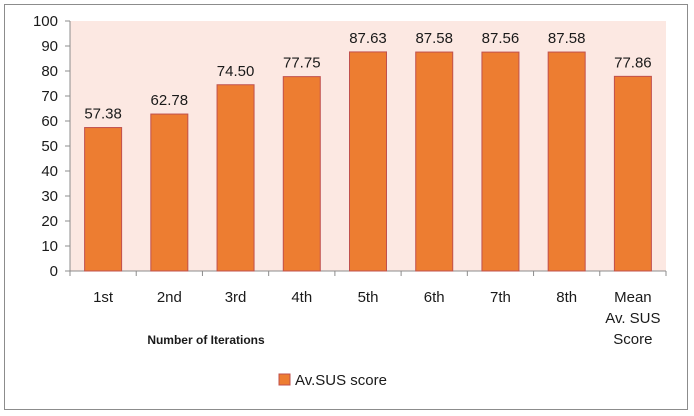 The width and height of the screenshot is (694, 416). I want to click on x-category-label: 2nd, so click(169, 297).